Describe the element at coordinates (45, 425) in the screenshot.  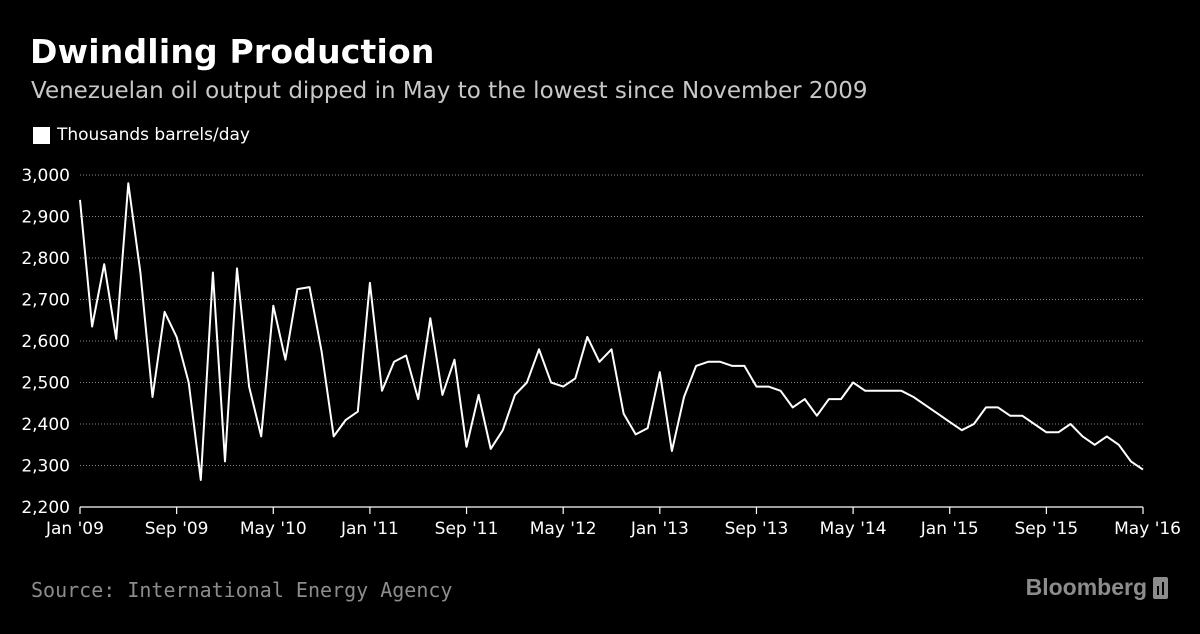
I see `y-tick-label: 2,400` at that location.